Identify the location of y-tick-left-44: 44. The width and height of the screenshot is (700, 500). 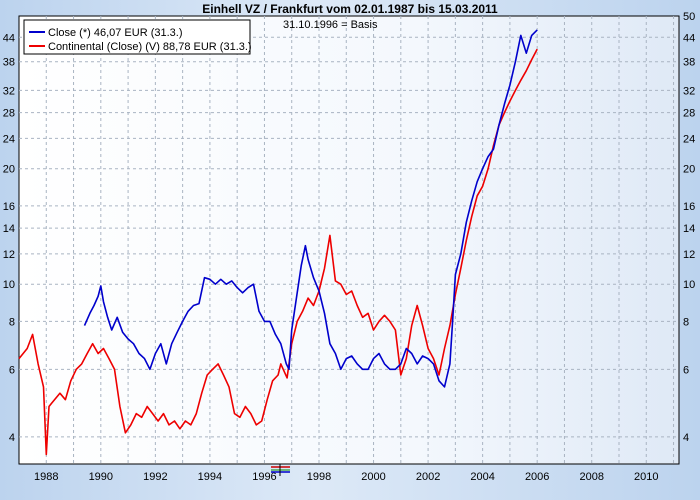
(9, 38).